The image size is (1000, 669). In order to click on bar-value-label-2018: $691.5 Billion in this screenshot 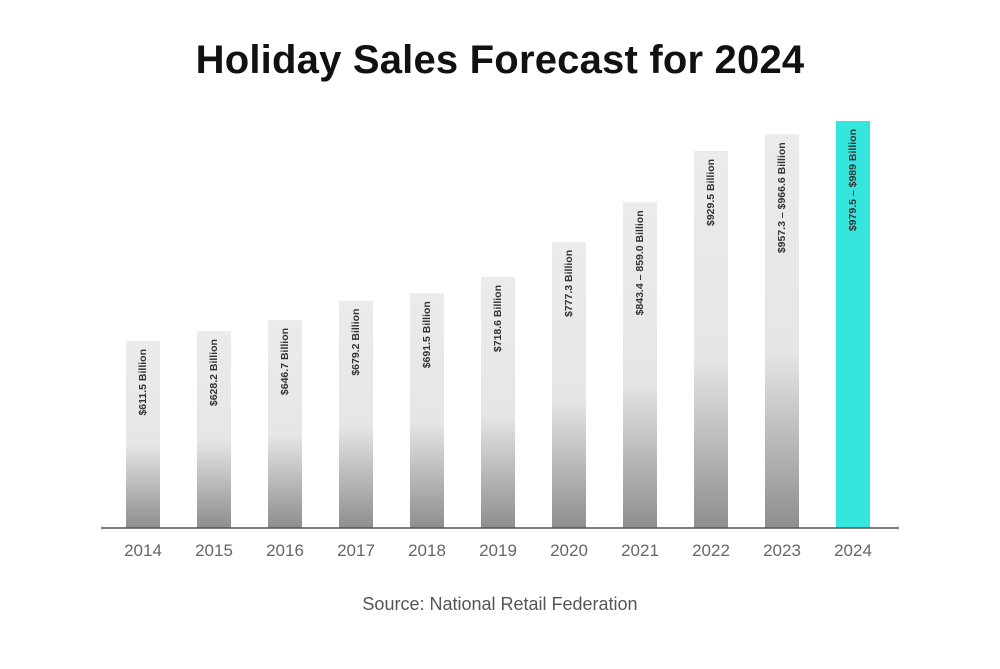, I will do `click(427, 334)`.